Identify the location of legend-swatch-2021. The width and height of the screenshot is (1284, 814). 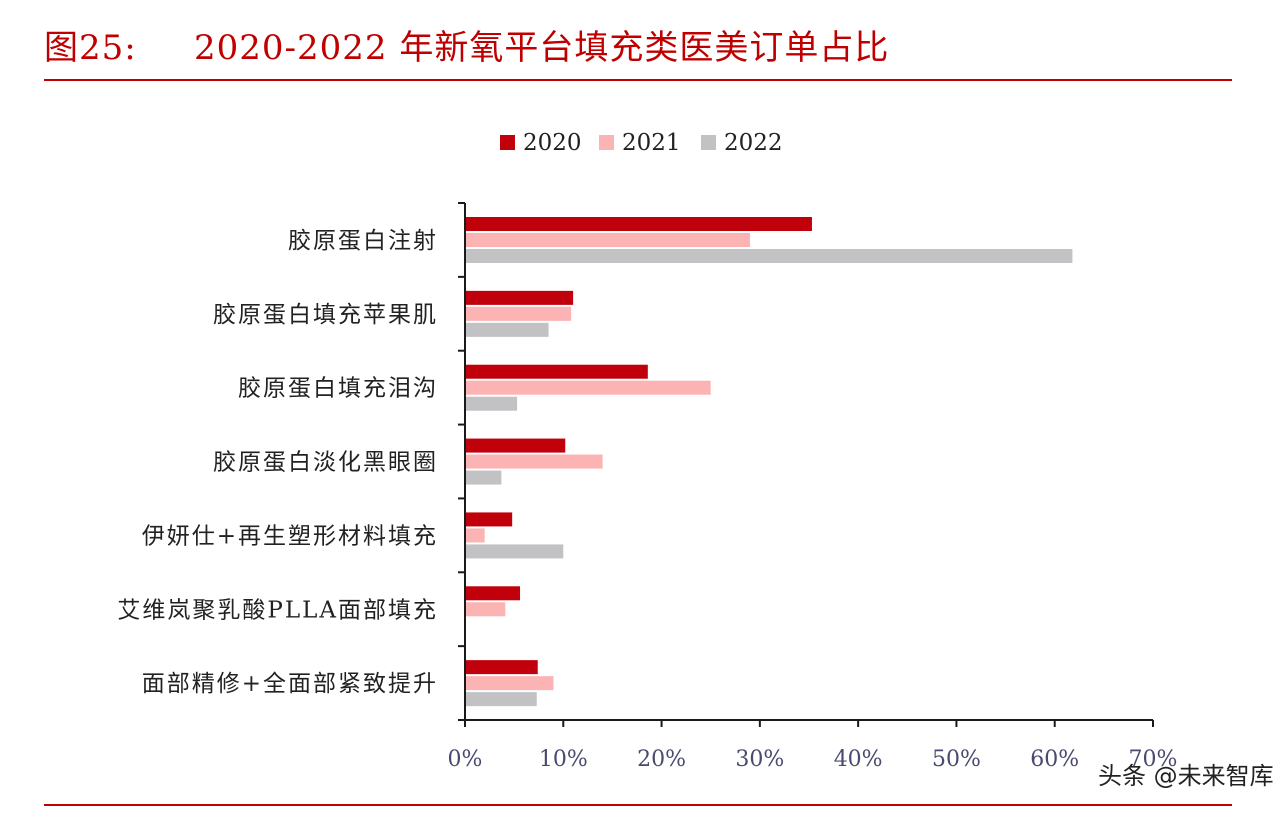
(606, 142).